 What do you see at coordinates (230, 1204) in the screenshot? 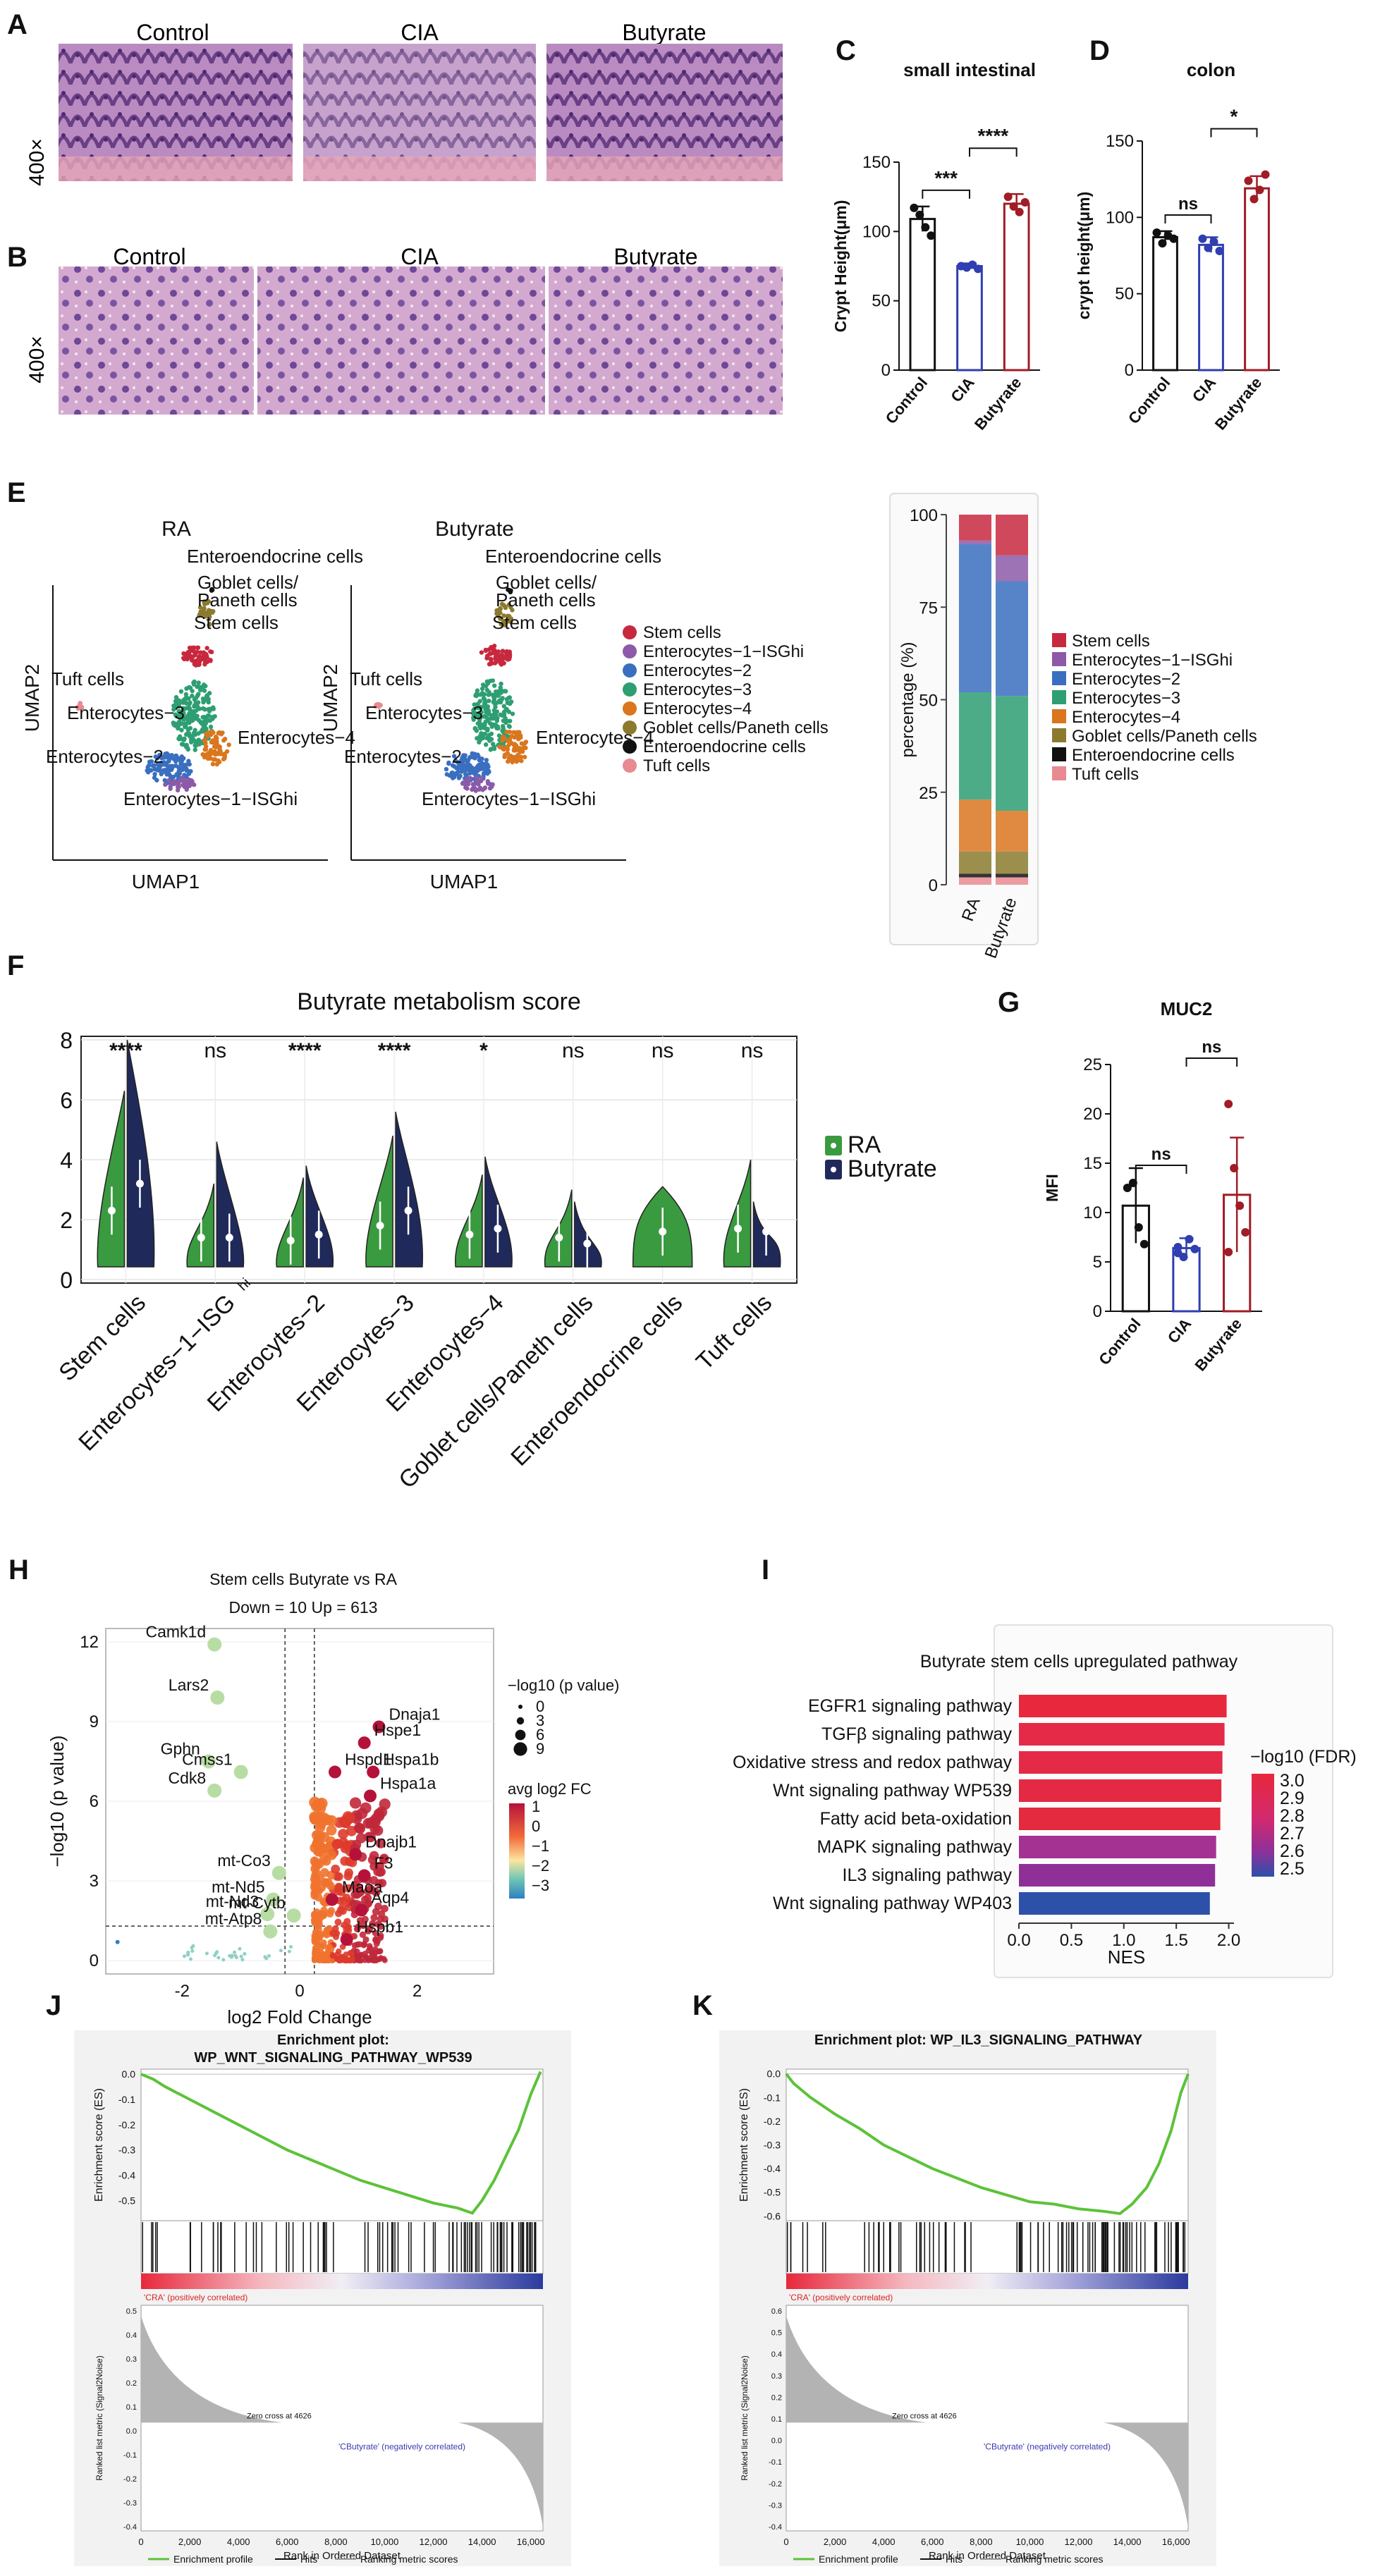
I see `violin-butyrate` at bounding box center [230, 1204].